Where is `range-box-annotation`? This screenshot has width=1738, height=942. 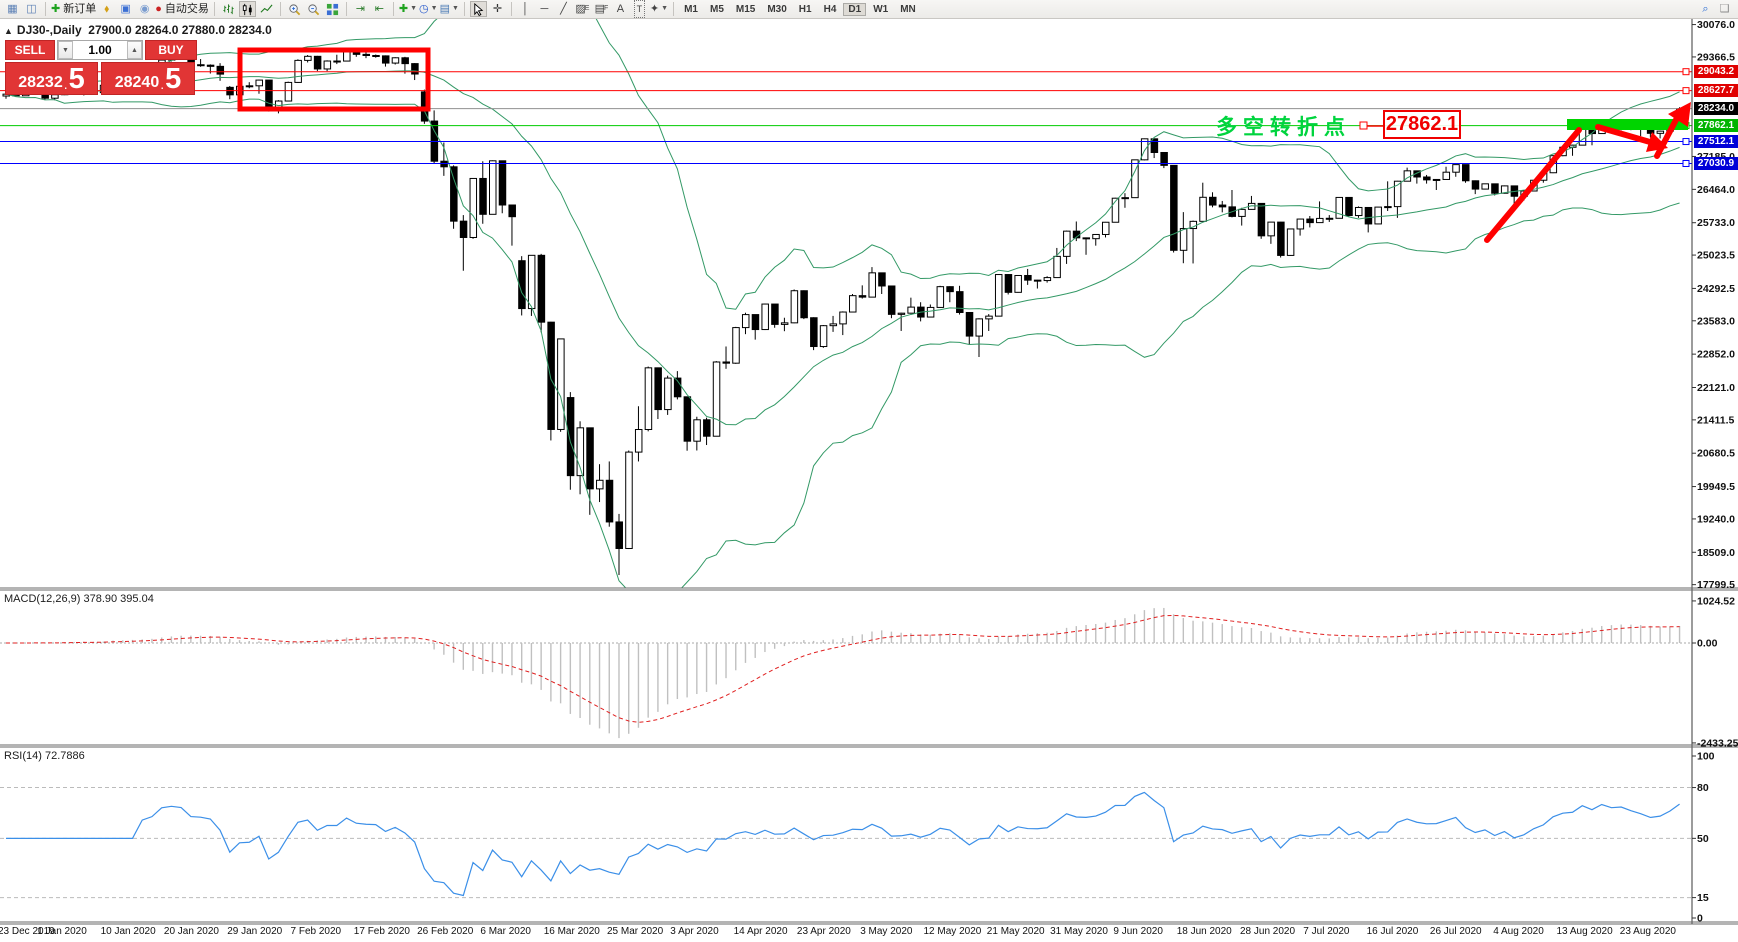
range-box-annotation is located at coordinates (334, 79).